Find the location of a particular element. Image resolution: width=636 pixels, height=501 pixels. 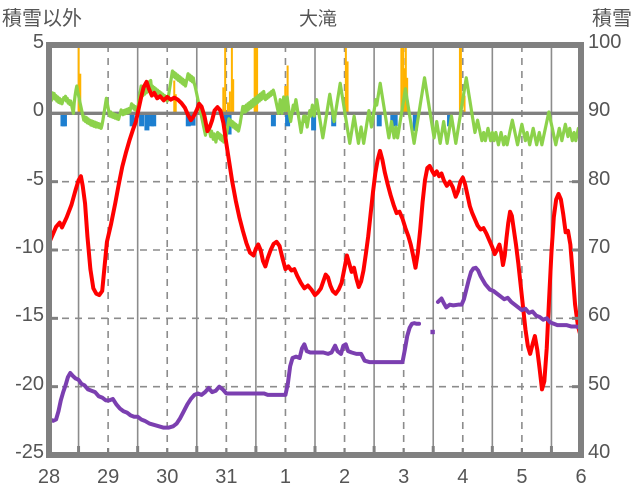

y-axis-label-left: -5 is located at coordinates (35, 178).